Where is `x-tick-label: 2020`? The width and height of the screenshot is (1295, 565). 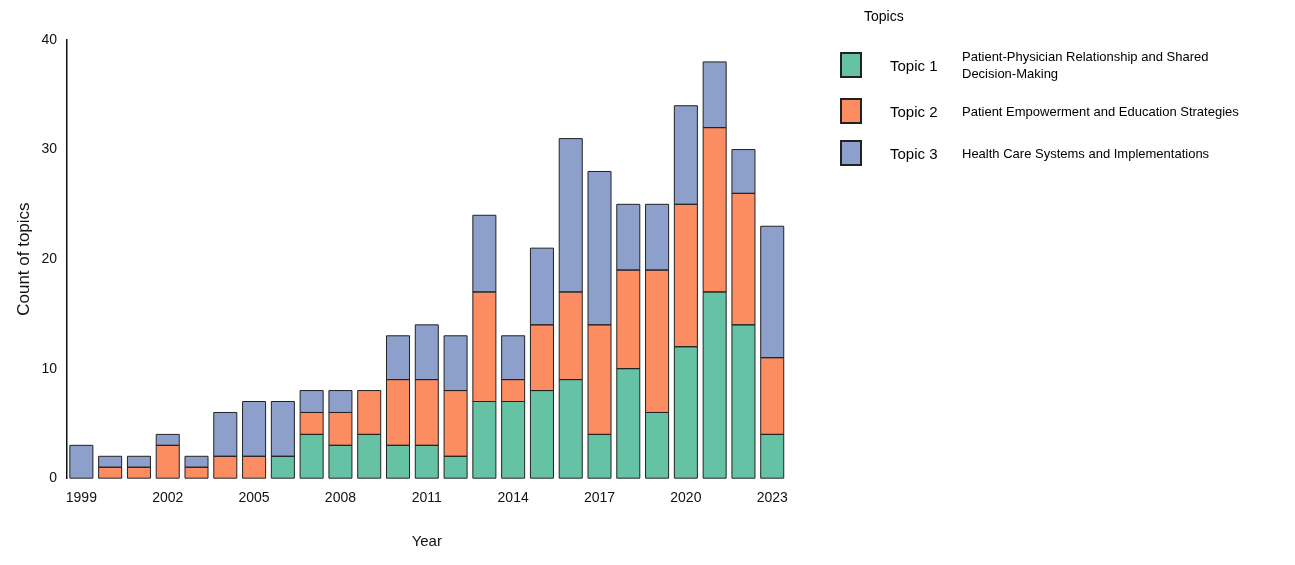 x-tick-label: 2020 is located at coordinates (686, 497).